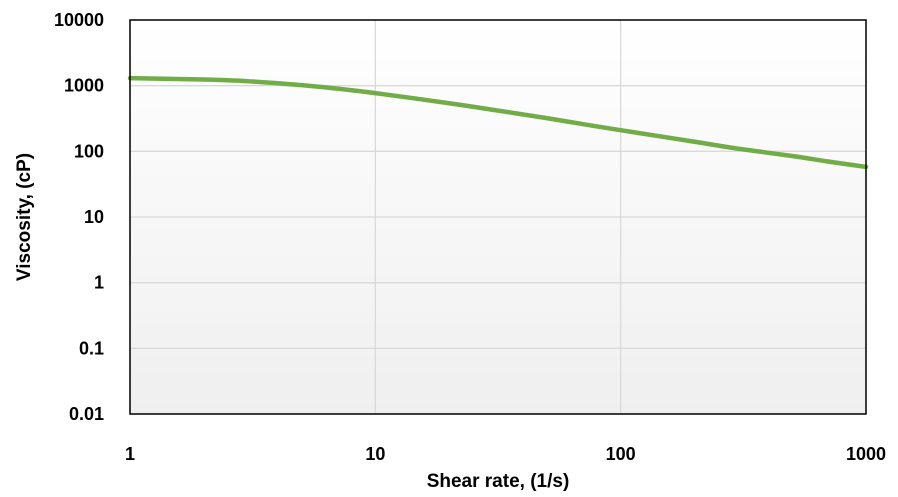 The height and width of the screenshot is (497, 898). I want to click on y-tick-label: 100, so click(89, 151).